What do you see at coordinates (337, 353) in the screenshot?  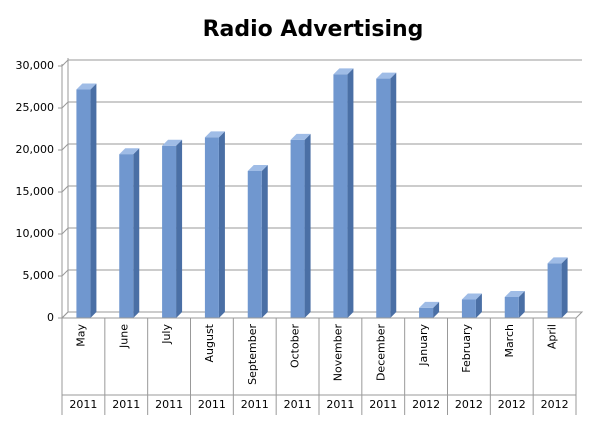 I see `x-tick-label: November` at bounding box center [337, 353].